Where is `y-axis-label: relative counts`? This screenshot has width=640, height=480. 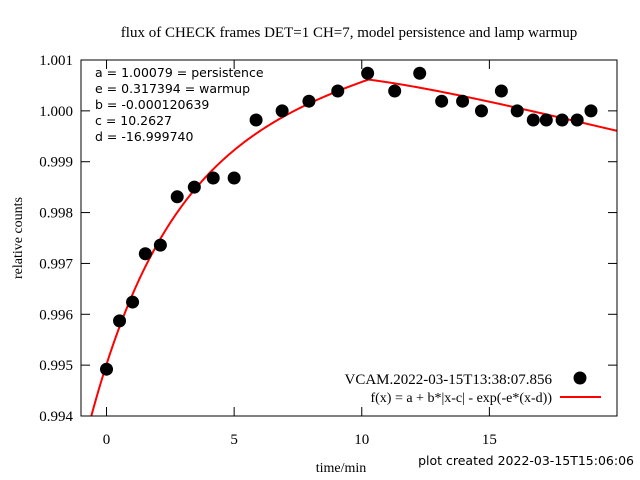
y-axis-label: relative counts is located at coordinates (18, 238).